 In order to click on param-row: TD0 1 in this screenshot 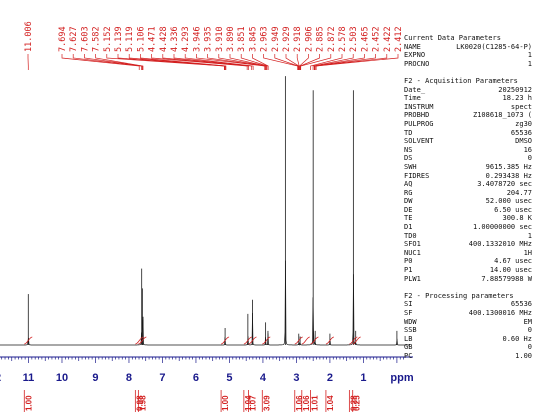, I will do `click(468, 236)`.